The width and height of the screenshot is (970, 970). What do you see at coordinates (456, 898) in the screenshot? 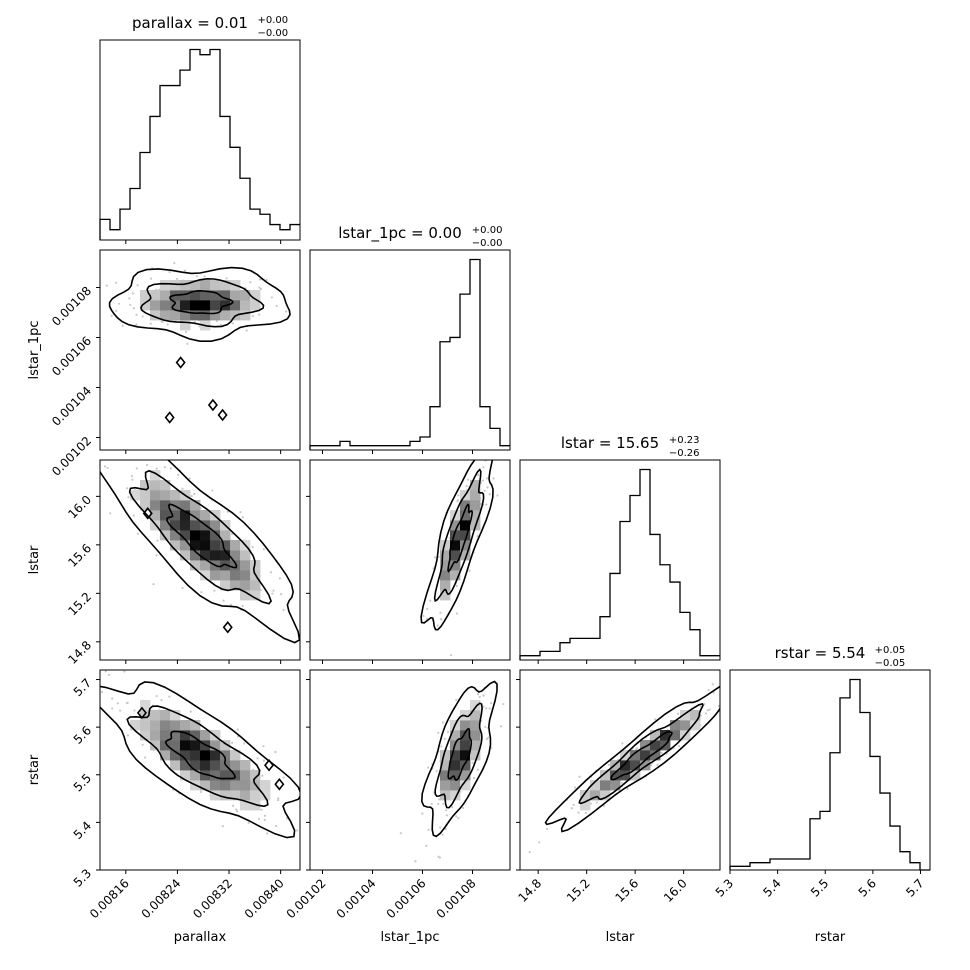
I see `x-tick-label-lstar_1pc: 0.00108` at bounding box center [456, 898].